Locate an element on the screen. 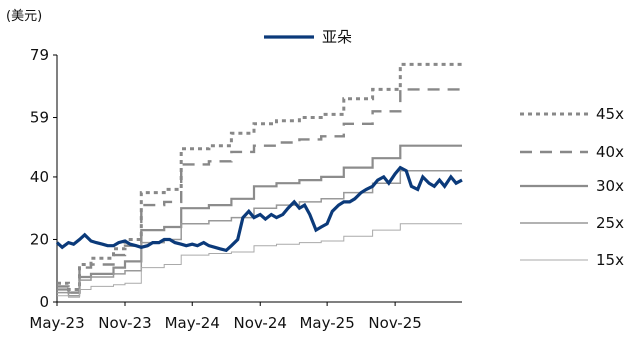 Image resolution: width=629 pixels, height=340 pixels. legend-label-45x: 45x is located at coordinates (610, 114).